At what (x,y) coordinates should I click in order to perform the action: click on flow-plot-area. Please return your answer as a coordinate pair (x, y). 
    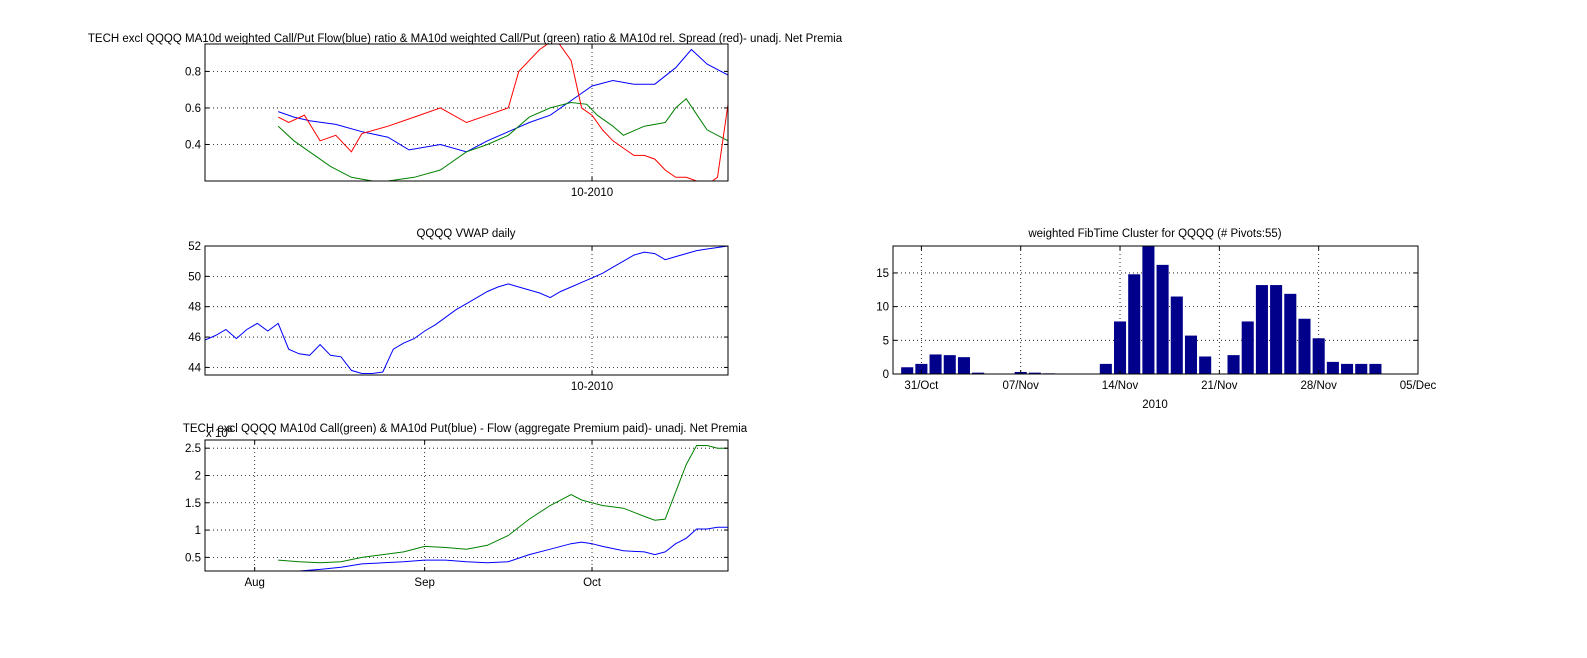
    Looking at the image, I should click on (466, 505).